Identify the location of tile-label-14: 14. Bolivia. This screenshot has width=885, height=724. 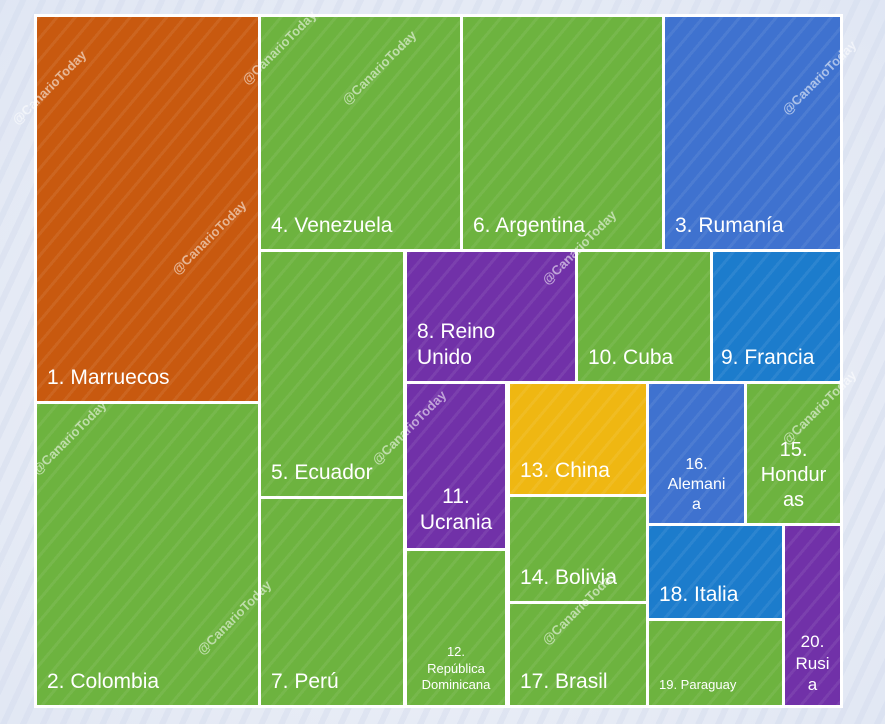
(568, 577).